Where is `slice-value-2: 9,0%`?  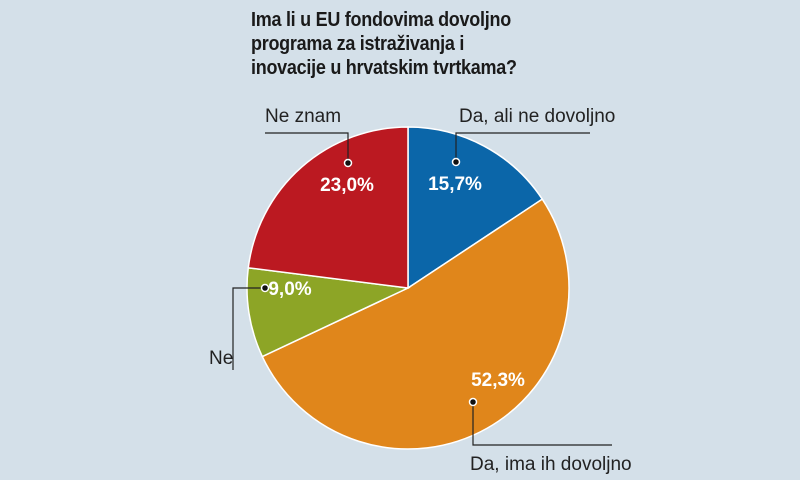 slice-value-2: 9,0% is located at coordinates (289, 289).